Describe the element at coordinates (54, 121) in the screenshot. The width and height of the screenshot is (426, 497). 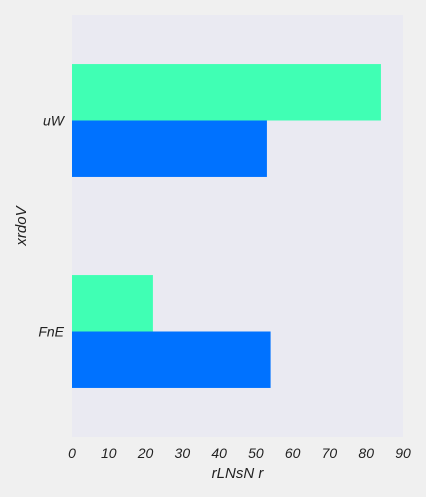
I see `y-tick-label: uW` at that location.